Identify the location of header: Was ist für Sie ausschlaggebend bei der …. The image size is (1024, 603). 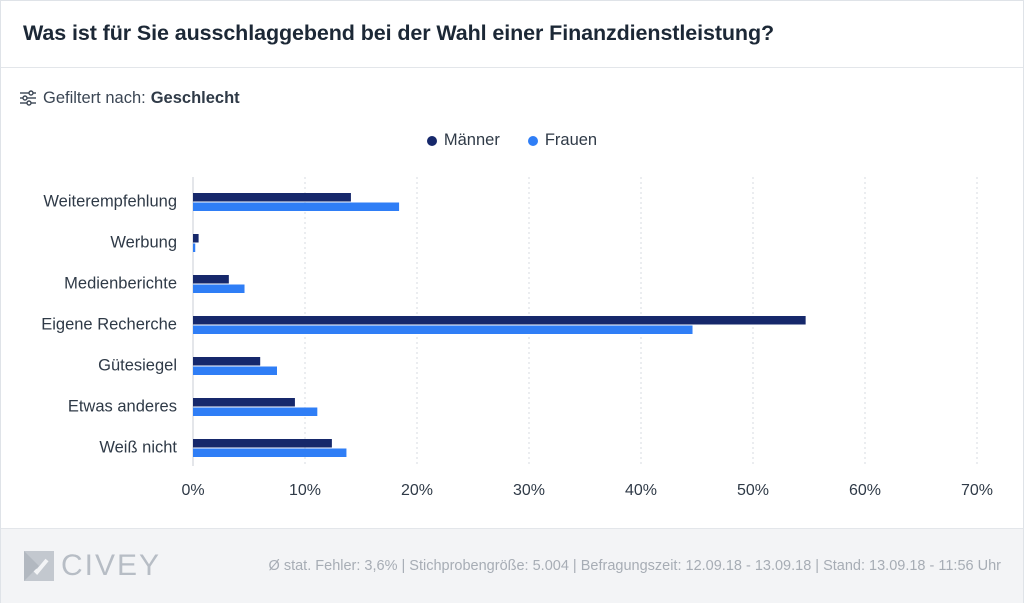
(512, 34).